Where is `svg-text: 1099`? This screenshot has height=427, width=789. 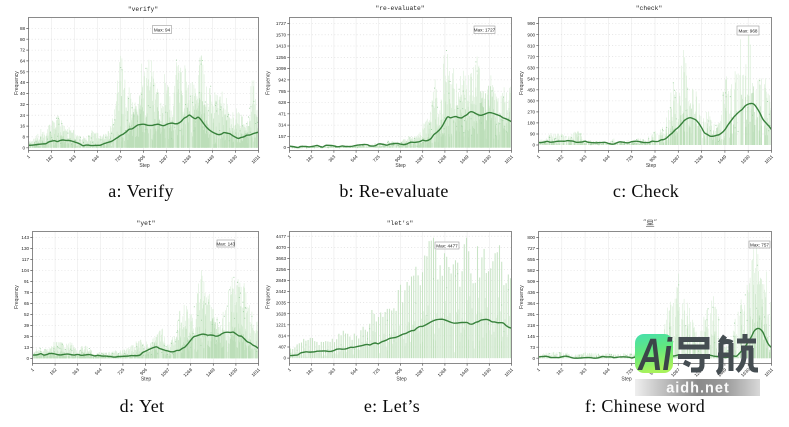 svg-text: 1099 is located at coordinates (281, 68).